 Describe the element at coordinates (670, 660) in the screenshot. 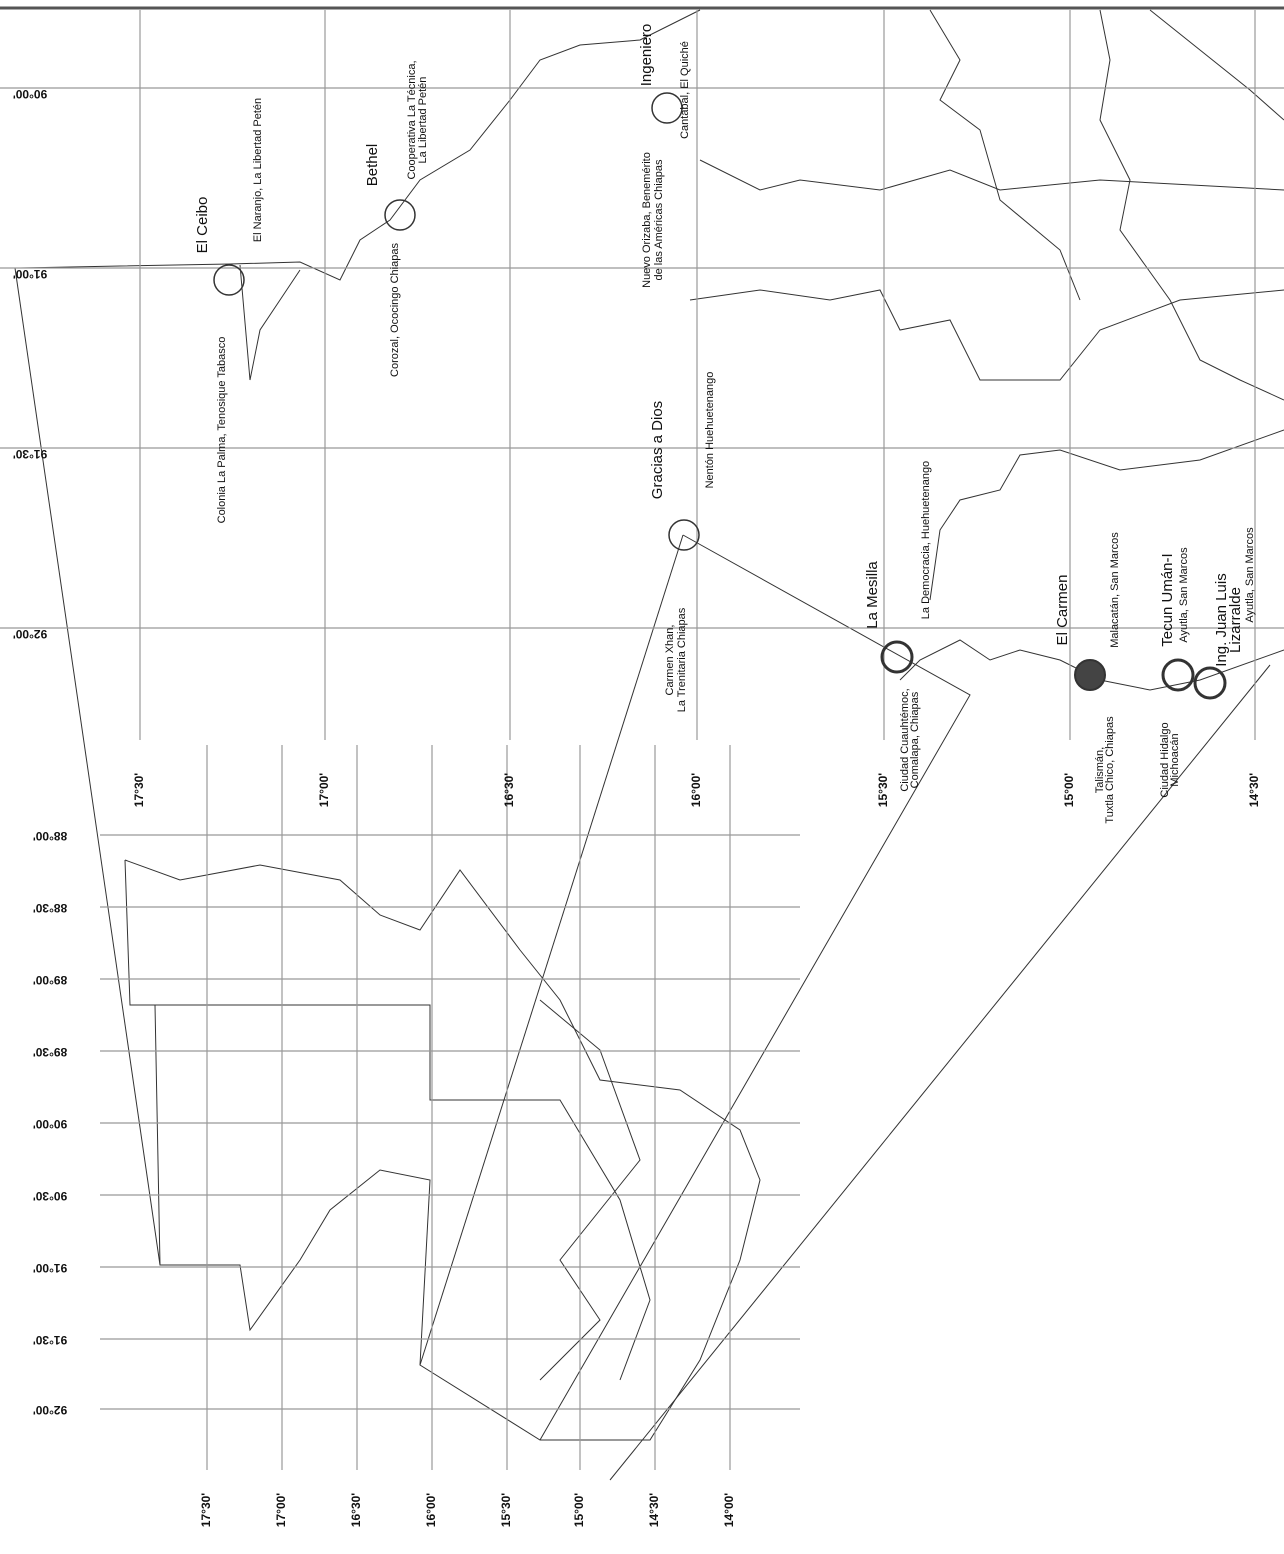

I see `south-town: Carmen Xhan,` at that location.